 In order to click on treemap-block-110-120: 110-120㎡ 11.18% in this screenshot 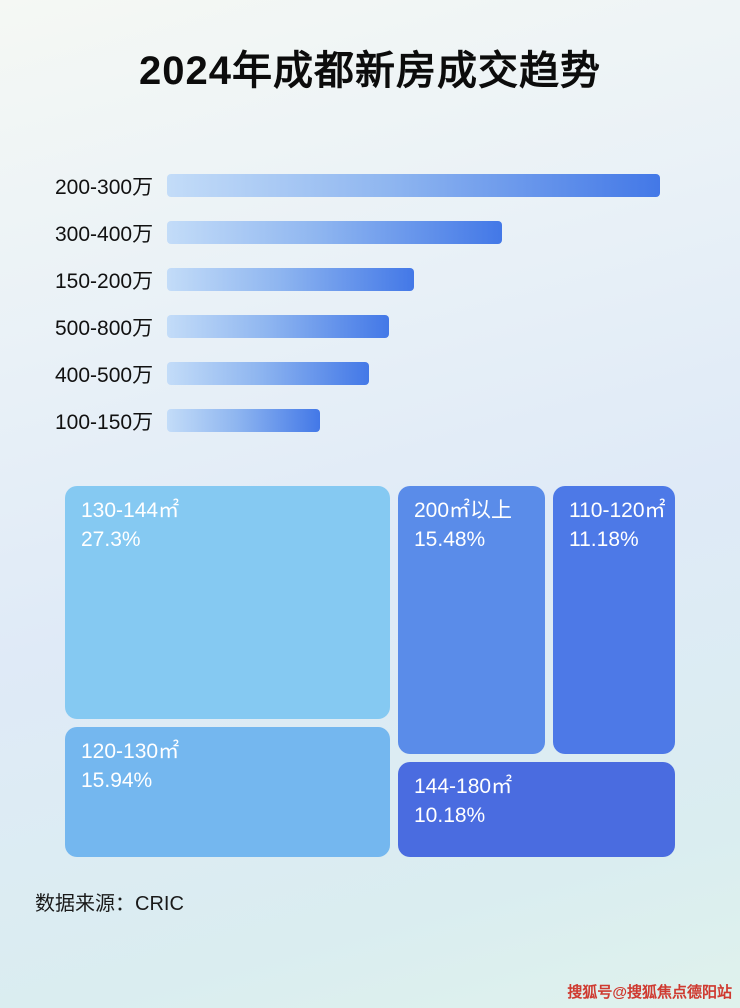, I will do `click(614, 620)`.